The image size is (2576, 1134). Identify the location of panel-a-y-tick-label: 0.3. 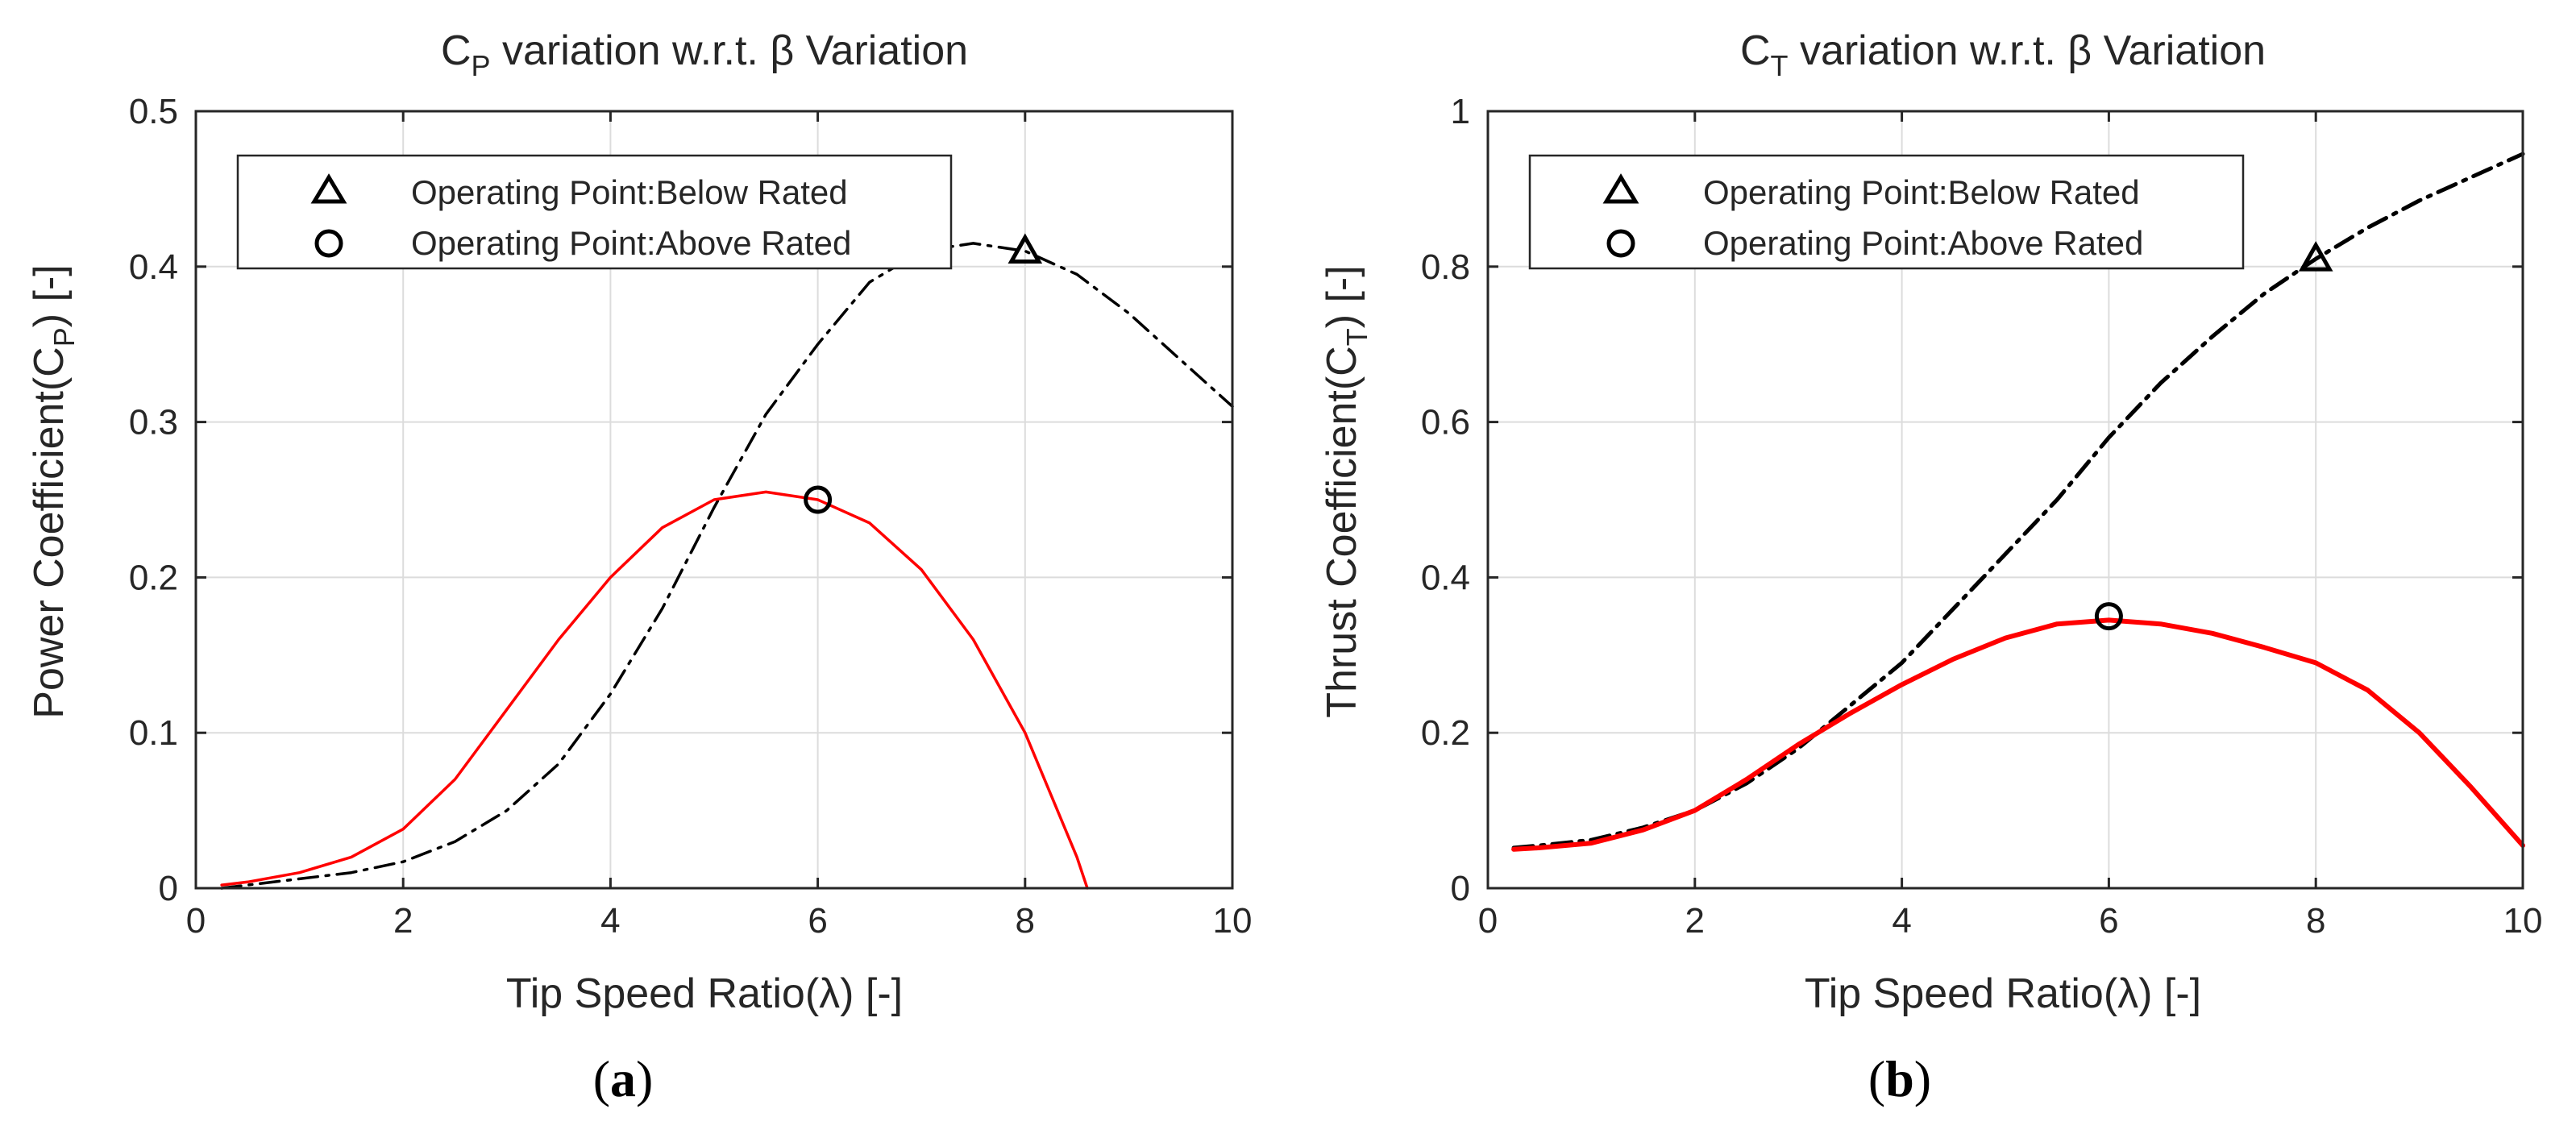
(153, 422).